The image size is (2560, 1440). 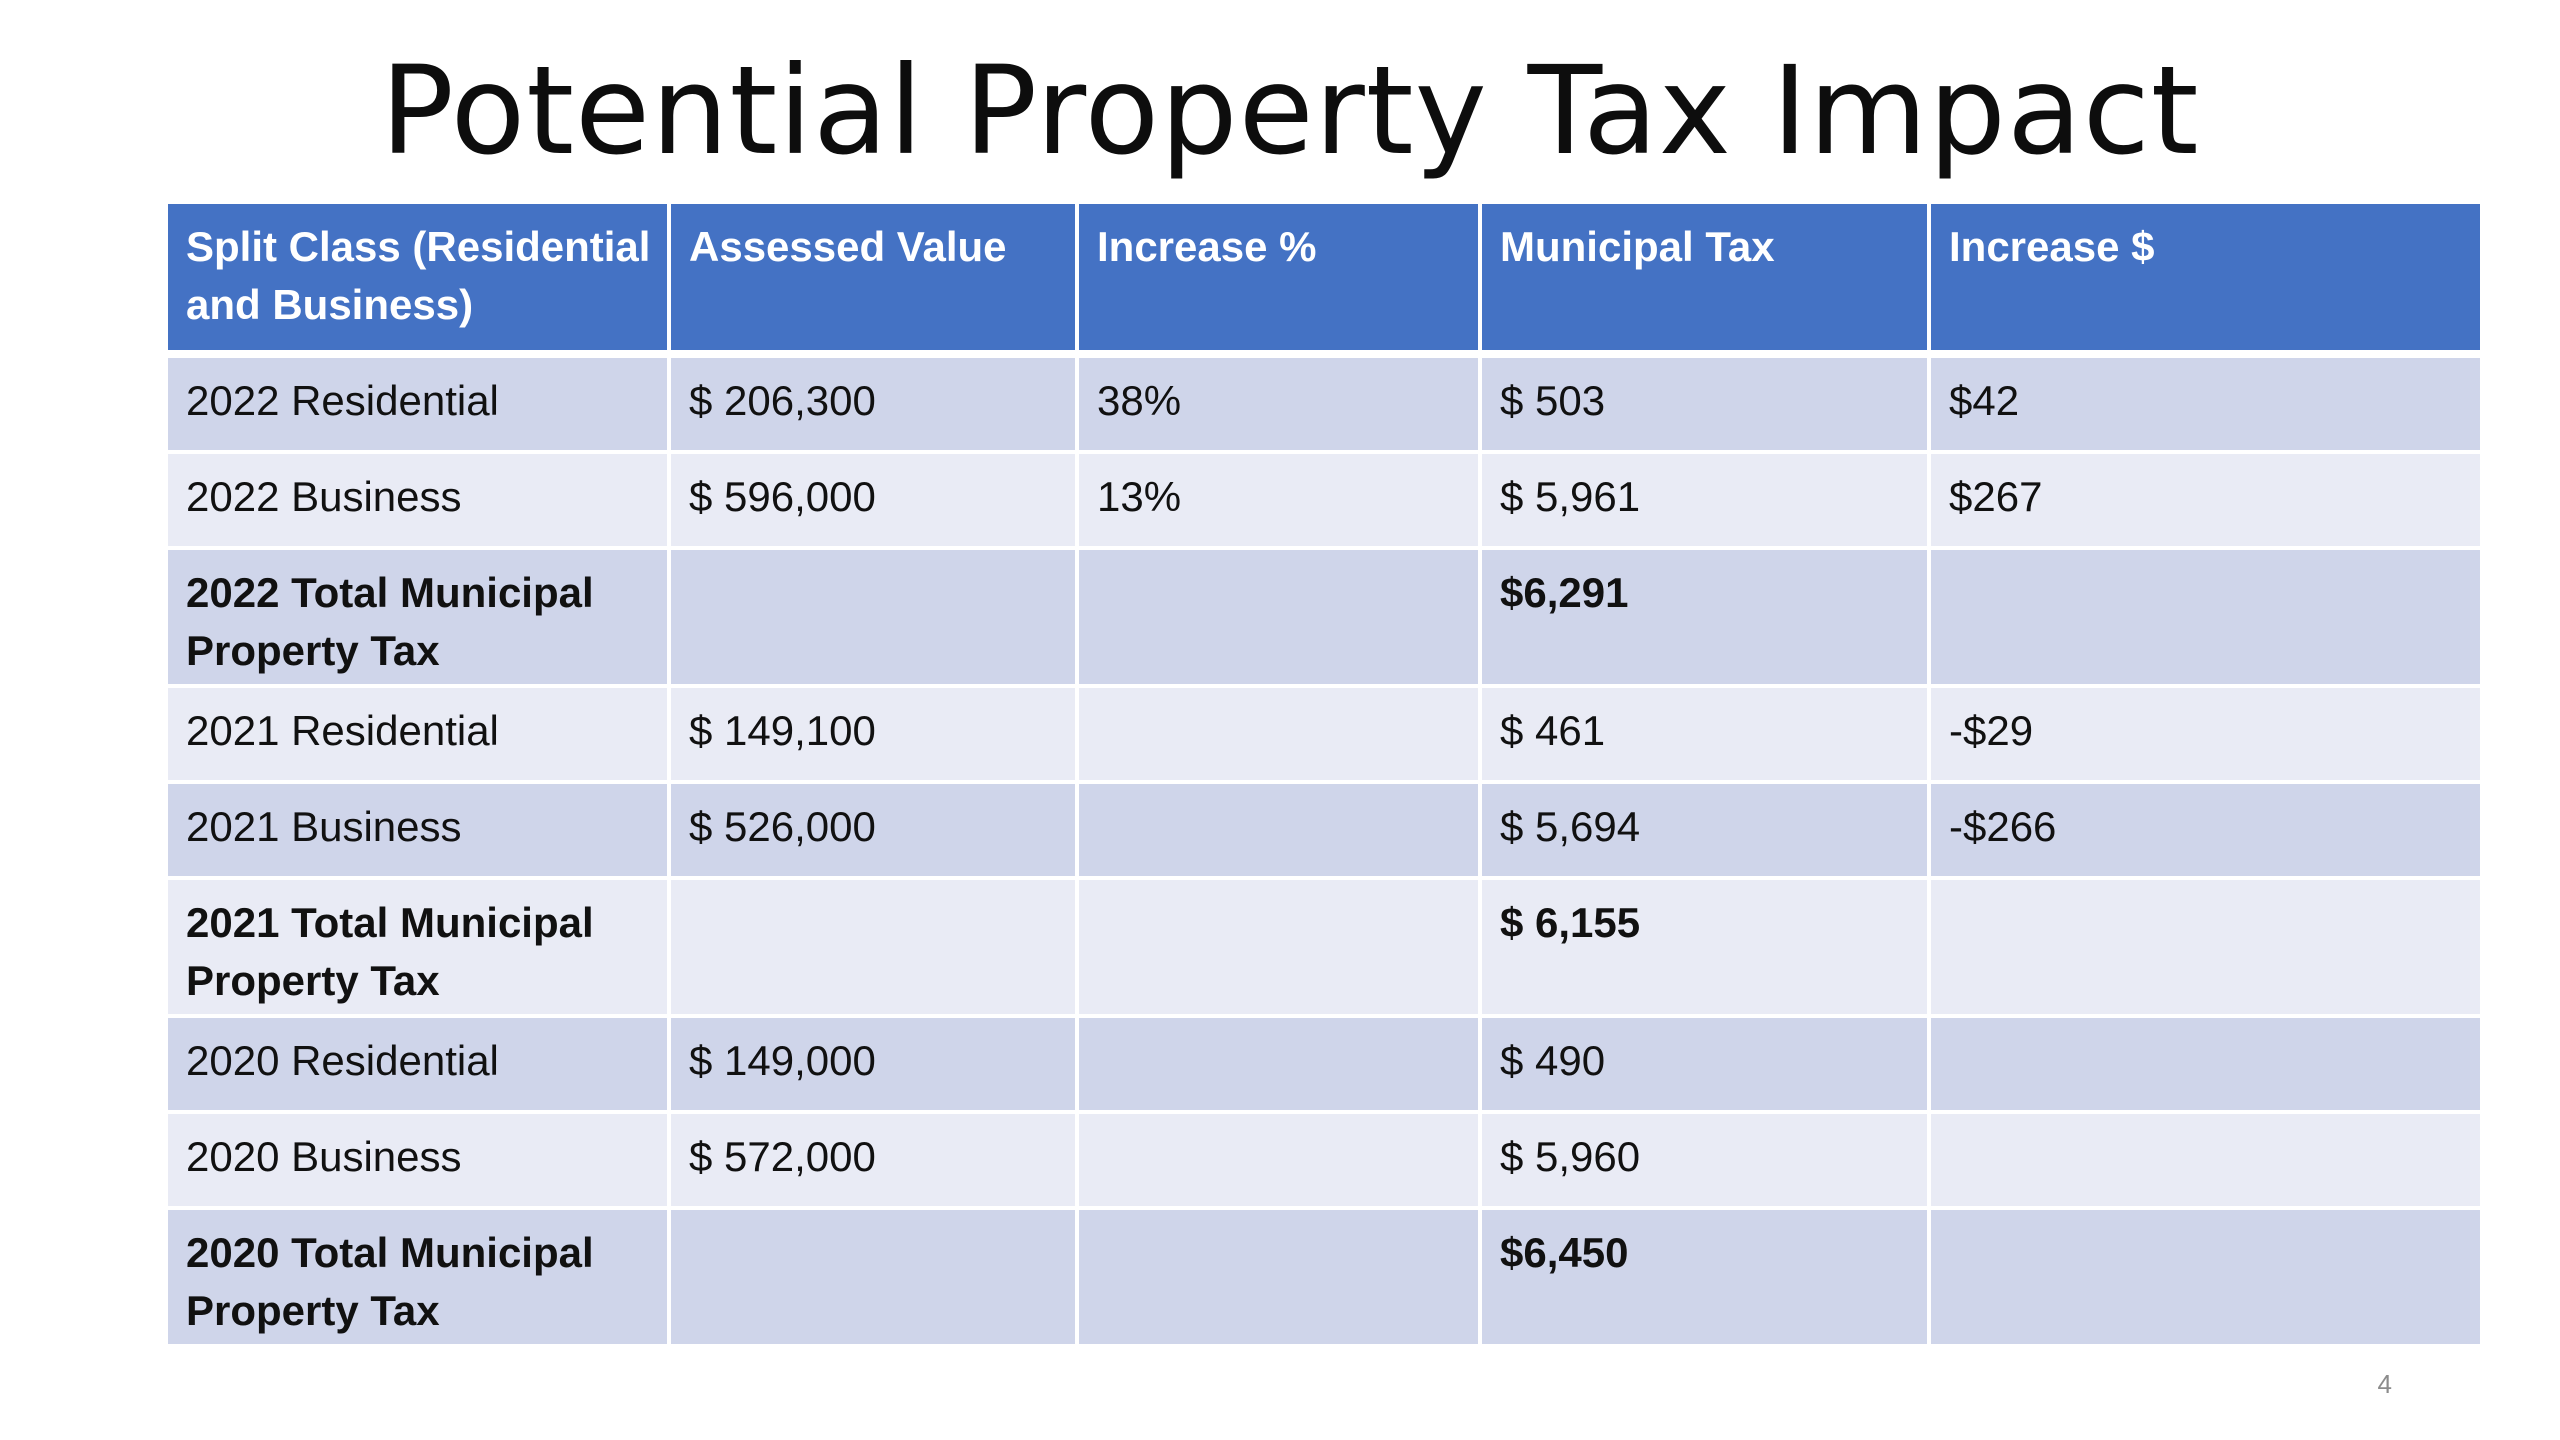 What do you see at coordinates (2205, 734) in the screenshot?
I see `cell-increase-dollar: -$29` at bounding box center [2205, 734].